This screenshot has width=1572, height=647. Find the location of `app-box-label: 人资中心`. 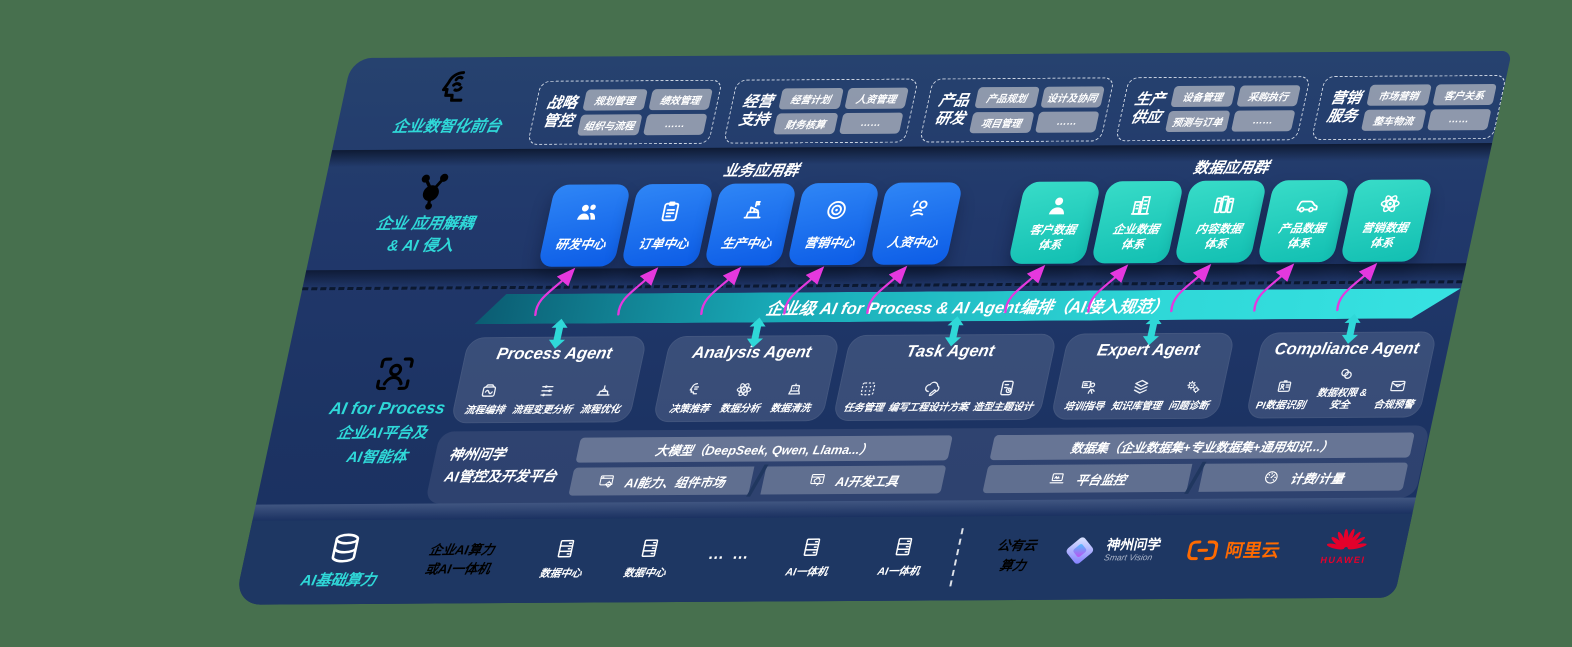

app-box-label: 人资中心 is located at coordinates (912, 242).